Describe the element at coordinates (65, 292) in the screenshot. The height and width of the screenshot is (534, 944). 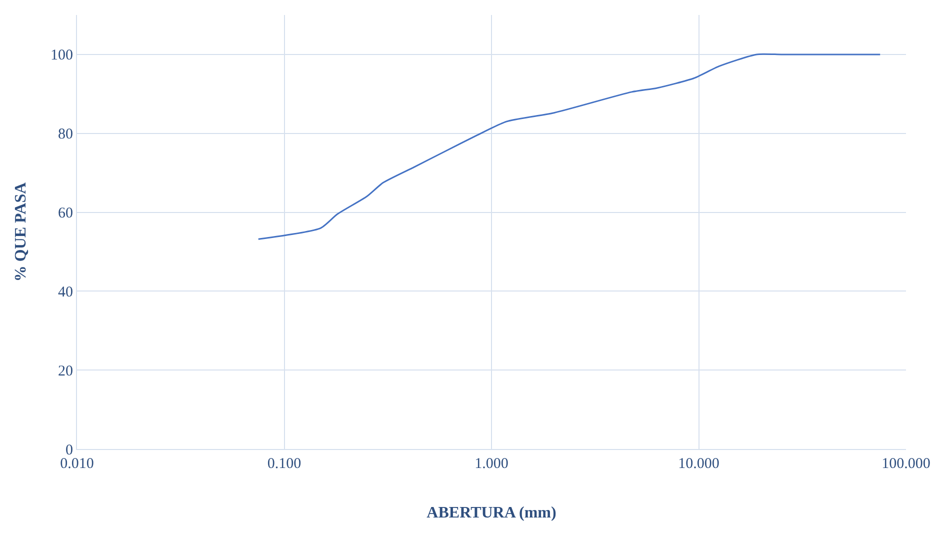
I see `y-tick-label: 40` at that location.